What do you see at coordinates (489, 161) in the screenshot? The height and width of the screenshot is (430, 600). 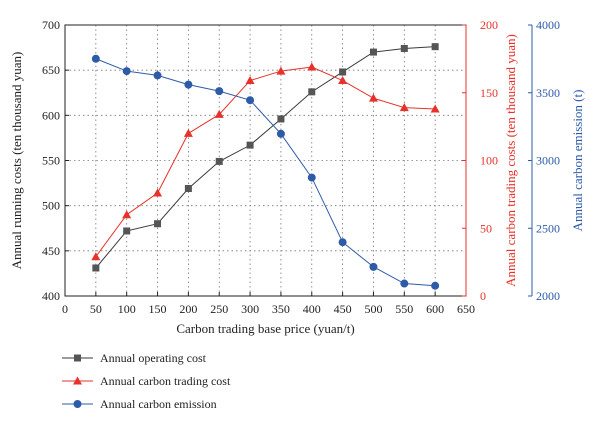 I see `carbon-trading-tick-label: 100` at bounding box center [489, 161].